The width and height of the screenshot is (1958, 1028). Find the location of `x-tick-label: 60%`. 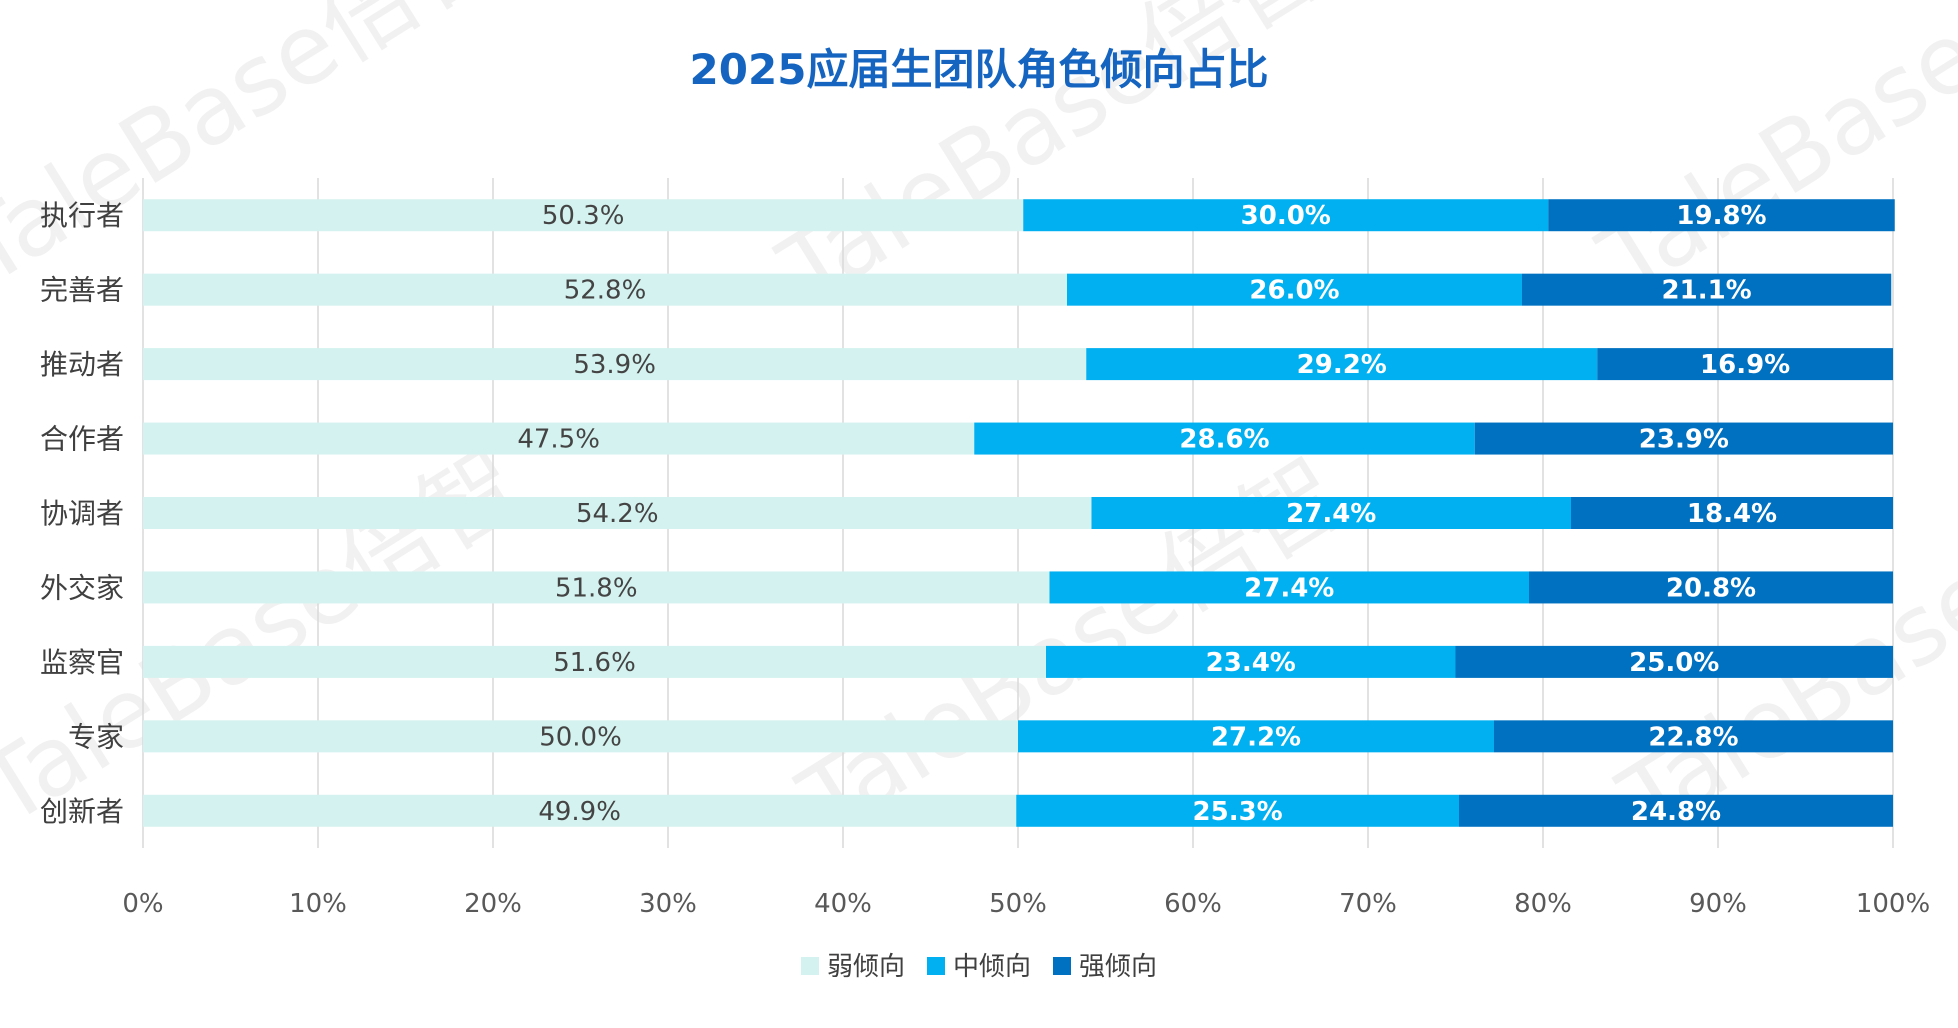

x-tick-label: 60% is located at coordinates (1193, 904).